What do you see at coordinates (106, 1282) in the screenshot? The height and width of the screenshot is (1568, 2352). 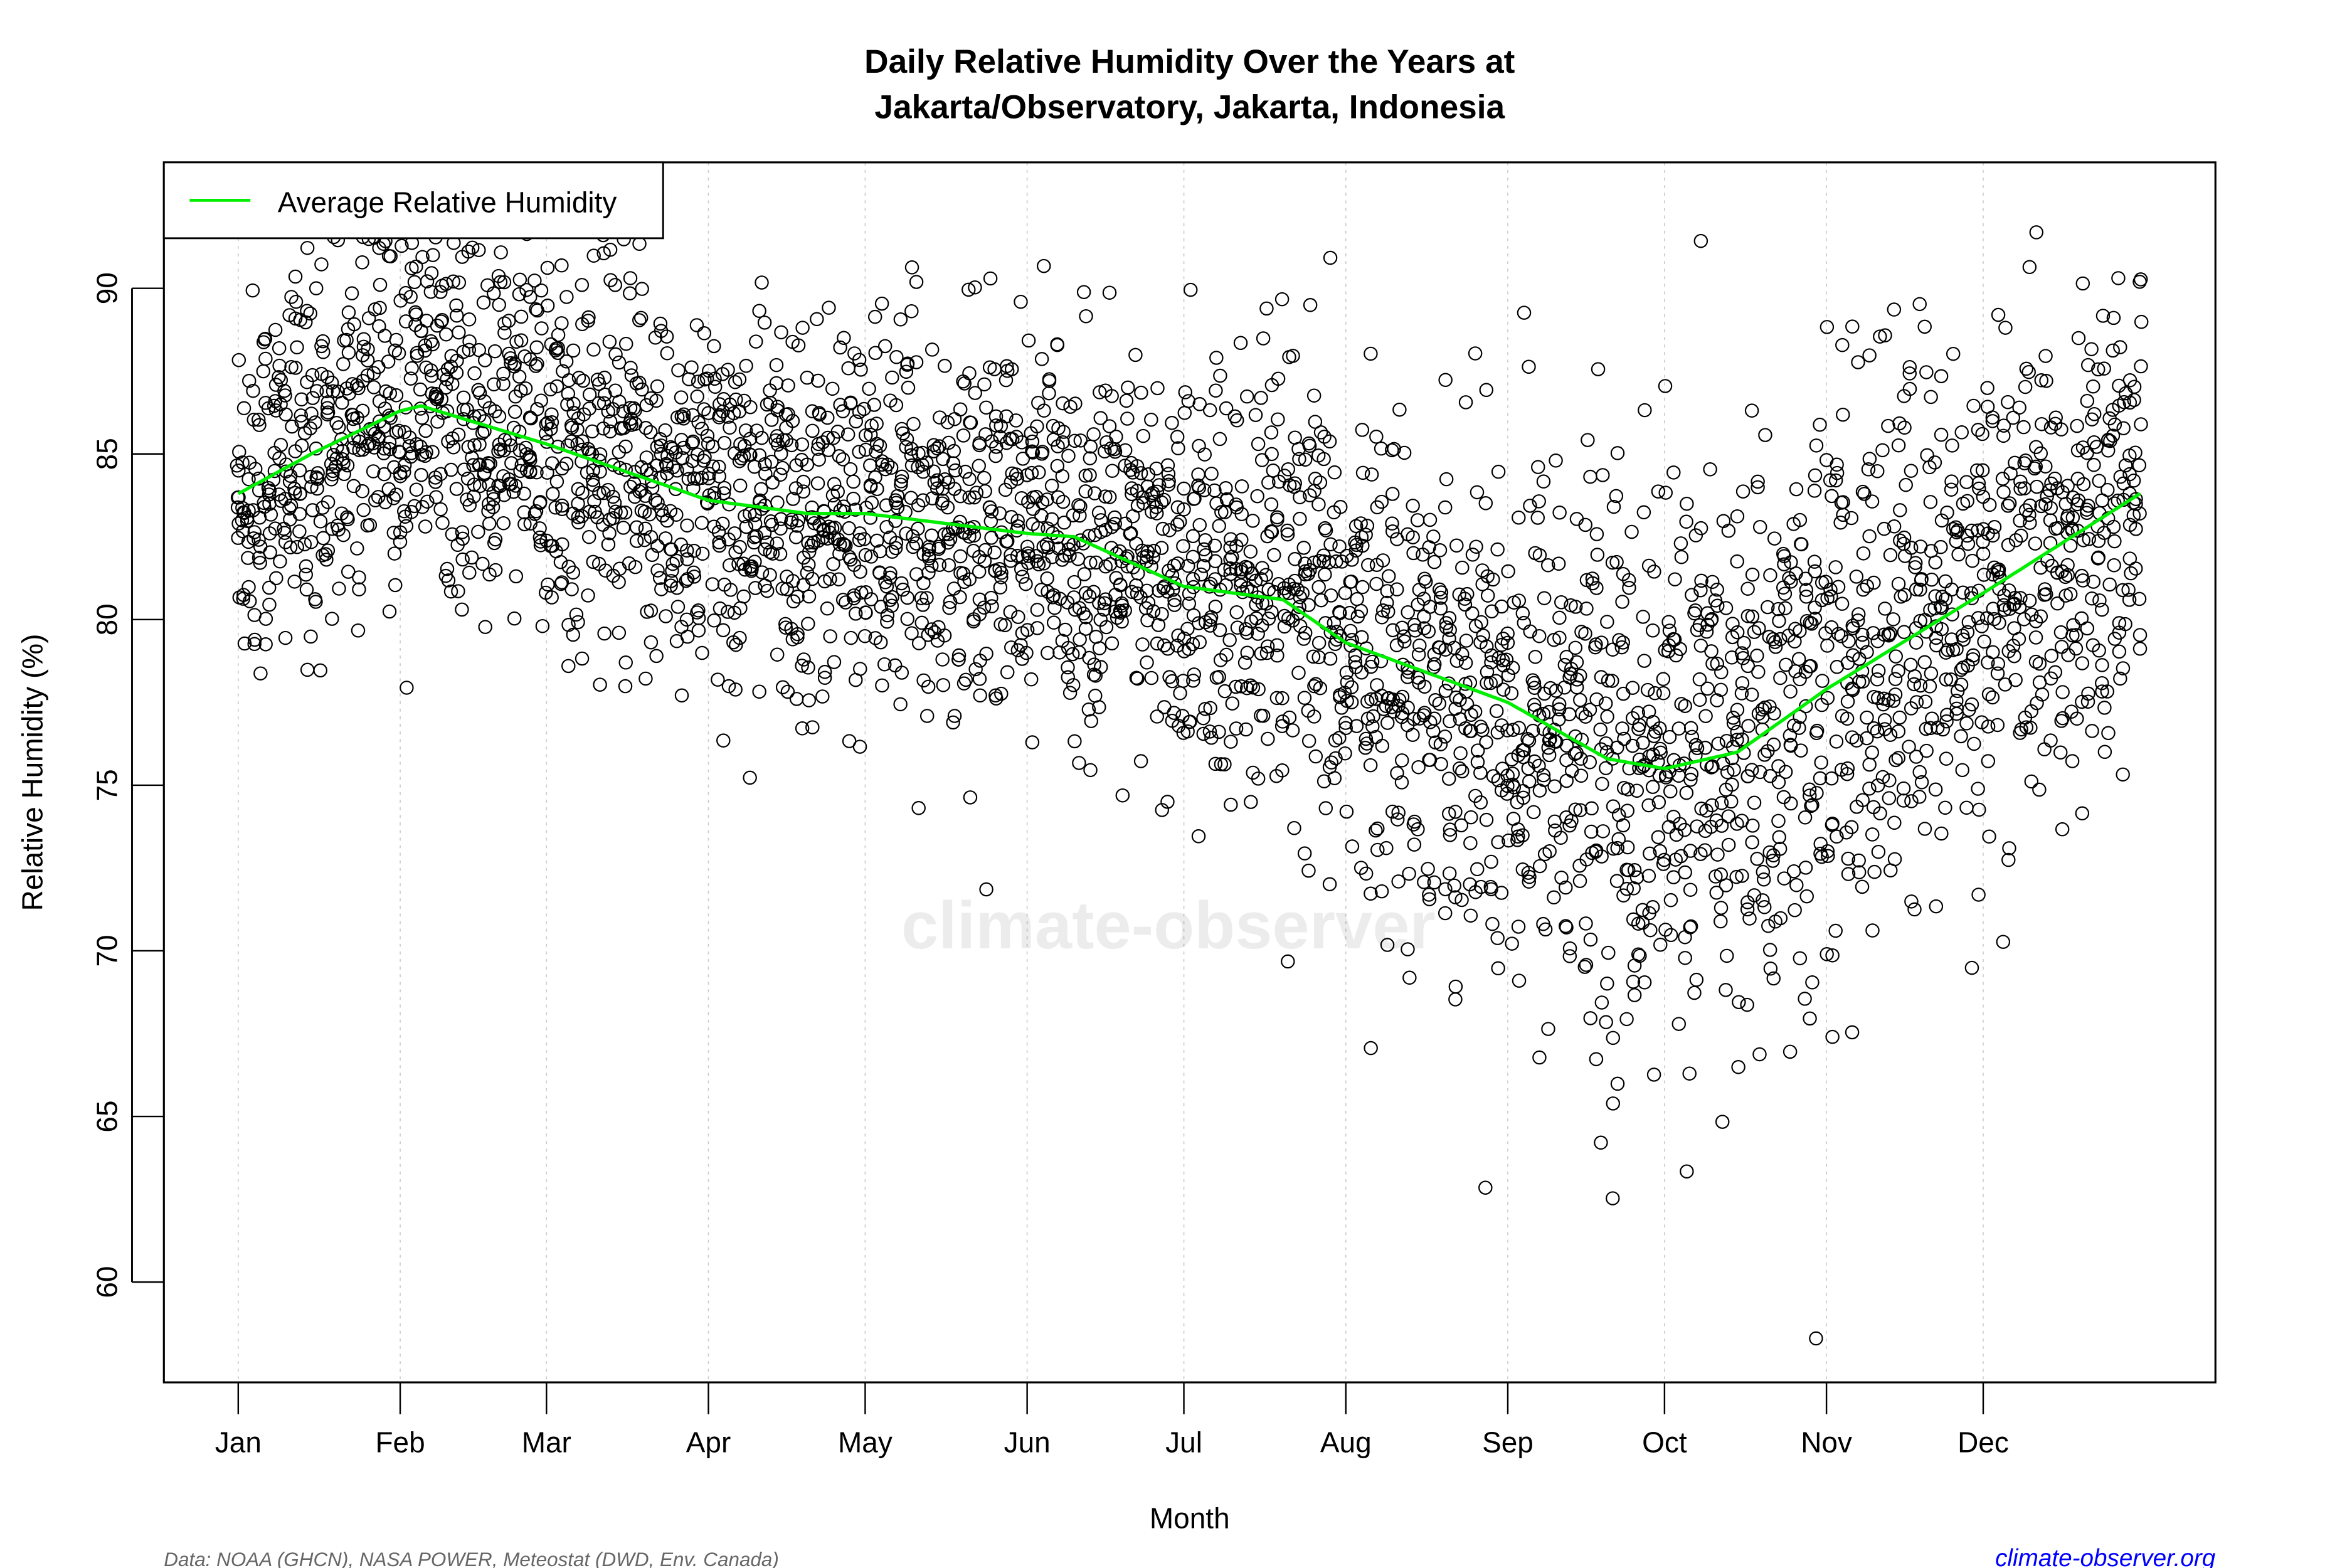 I see `y-tick-label-60: 60` at bounding box center [106, 1282].